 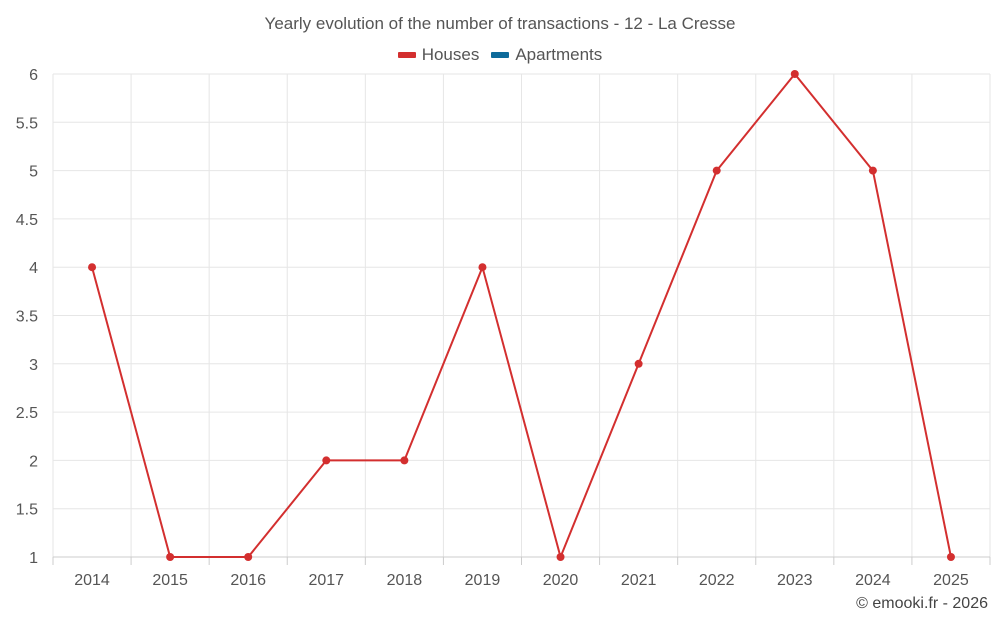 I want to click on x-tick-label: 2023, so click(x=795, y=580).